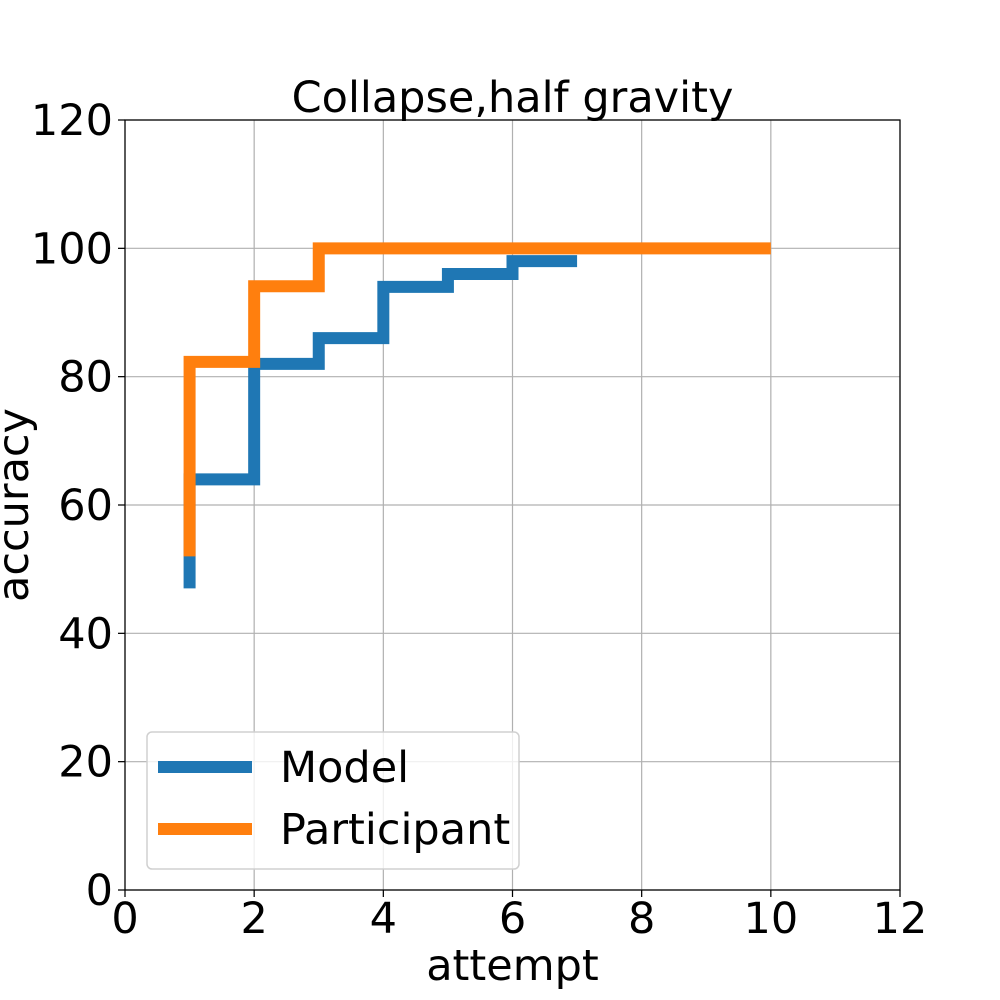 This screenshot has height=1000, width=1000. Describe the element at coordinates (72, 121) in the screenshot. I see `y-tick-label: 120` at that location.